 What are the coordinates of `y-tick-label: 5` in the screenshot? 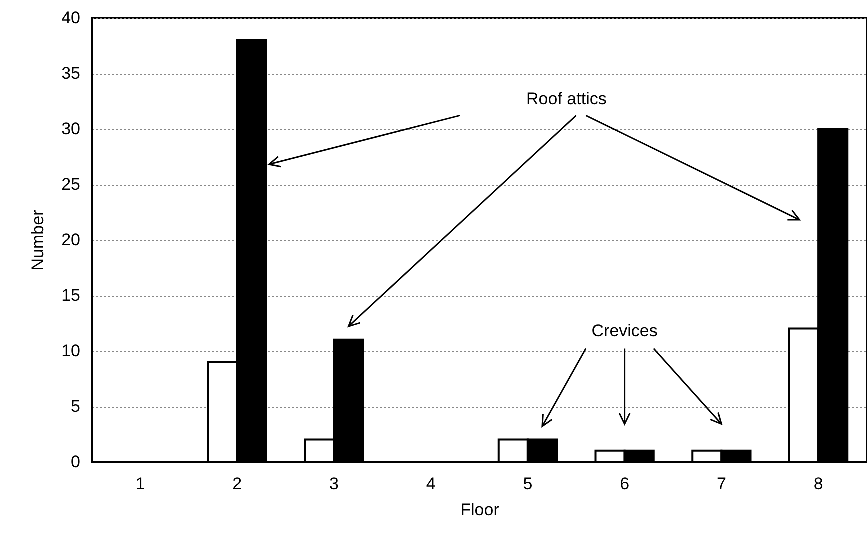 It's located at (75, 406).